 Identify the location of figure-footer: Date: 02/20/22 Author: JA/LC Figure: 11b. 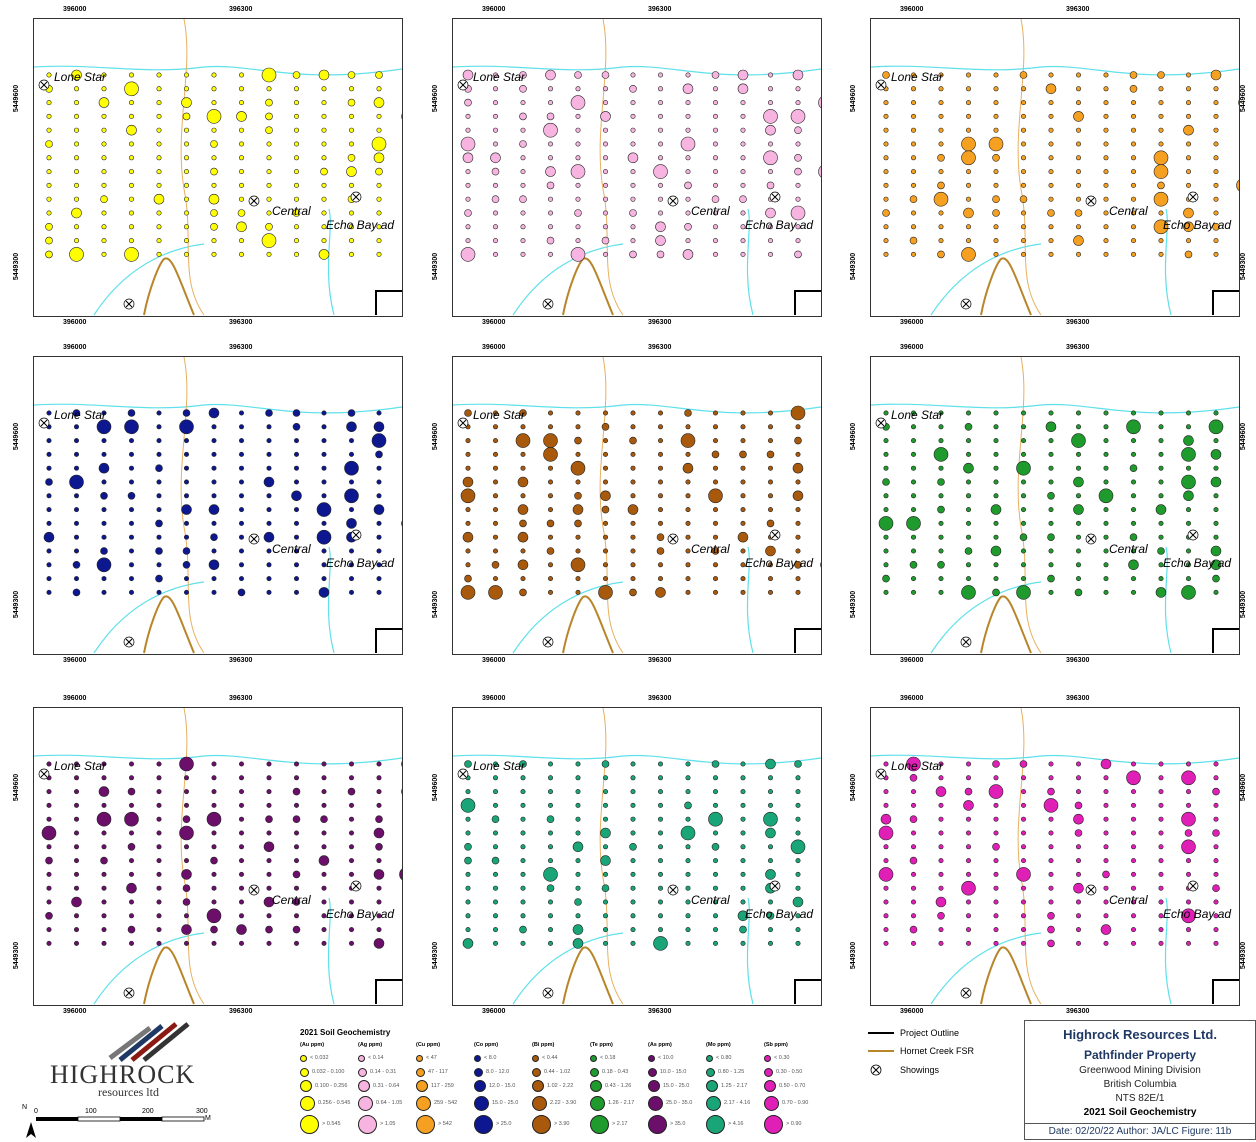
(1140, 1131).